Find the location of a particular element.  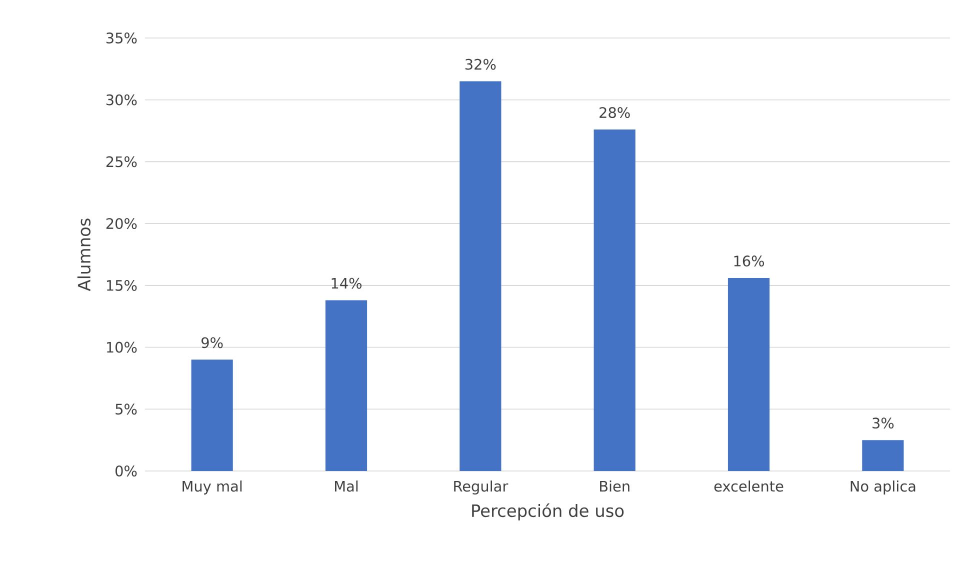

data-label: 9% is located at coordinates (212, 342).